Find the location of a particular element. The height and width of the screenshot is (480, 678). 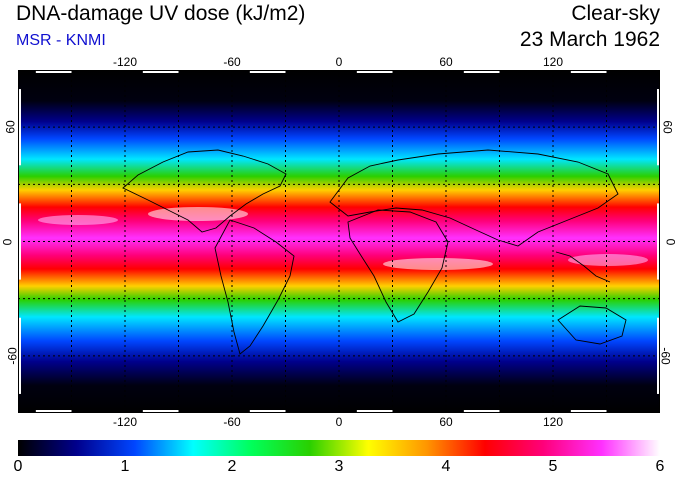

colorbar-fill is located at coordinates (339, 448).